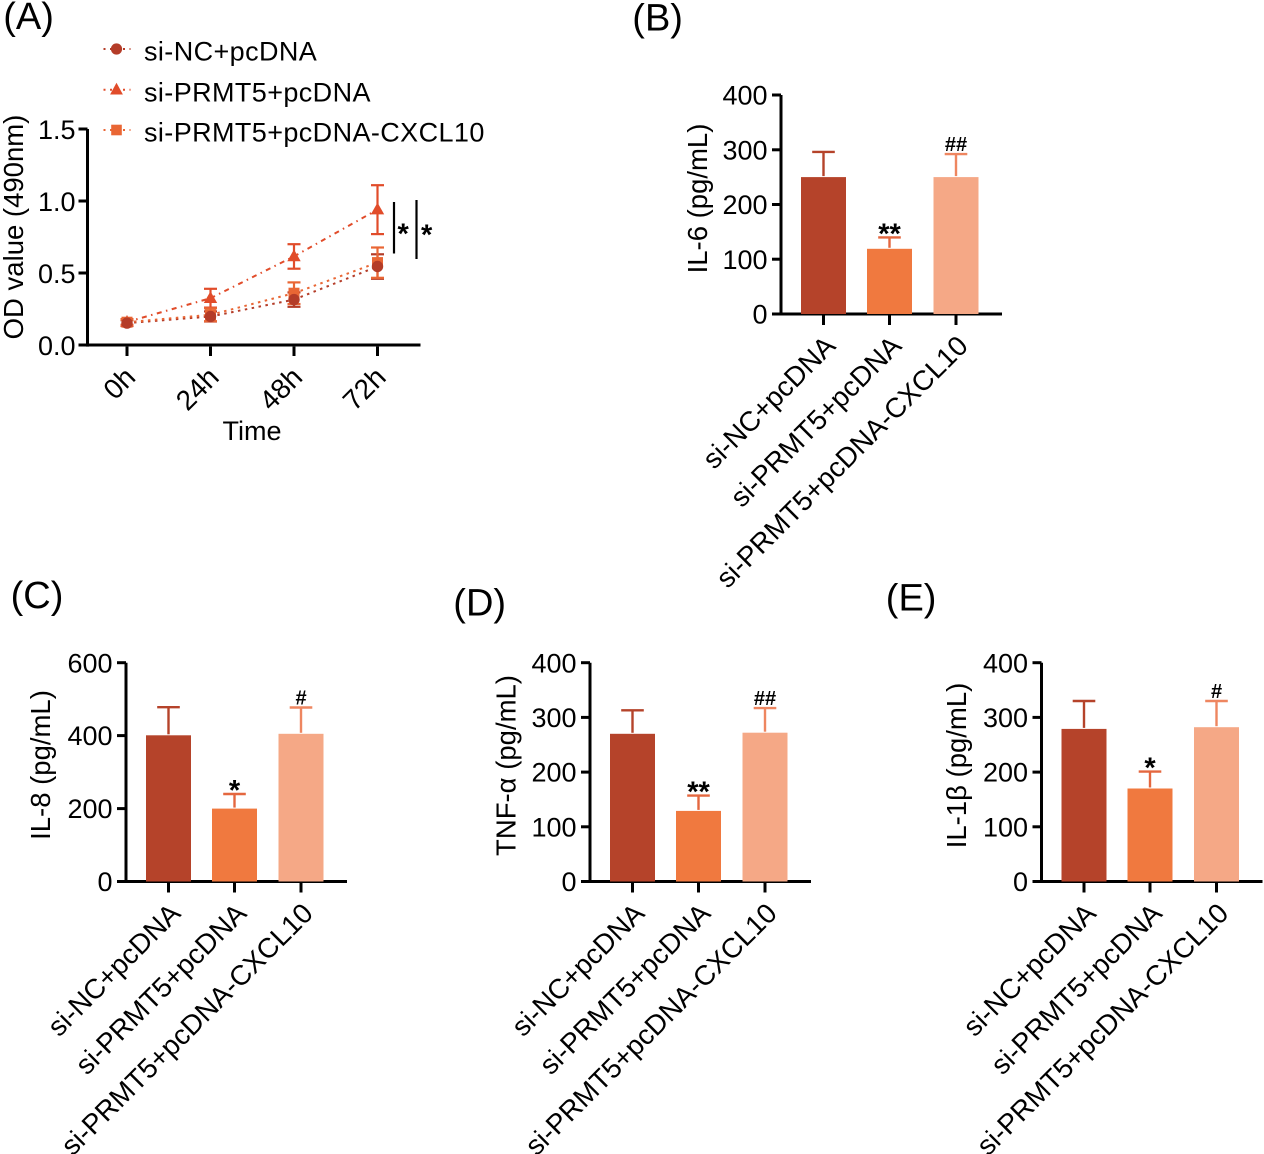 Image resolution: width=1264 pixels, height=1154 pixels. What do you see at coordinates (697, 199) in the screenshot?
I see `svg-text: IL-6 (pg/mL)` at bounding box center [697, 199].